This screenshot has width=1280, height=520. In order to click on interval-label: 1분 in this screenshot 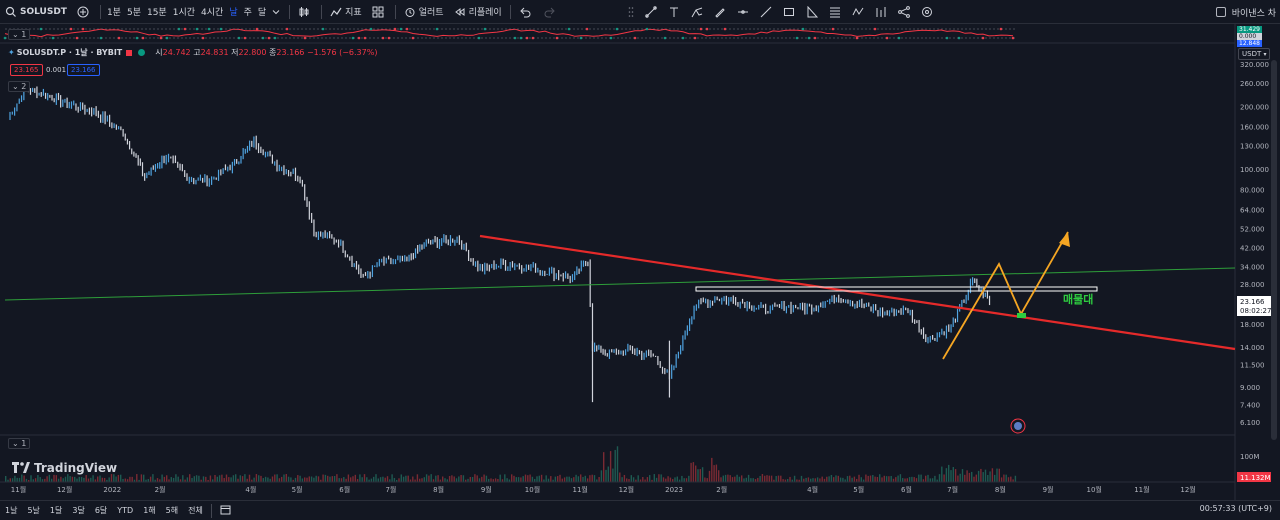, I will do `click(113, 13)`.